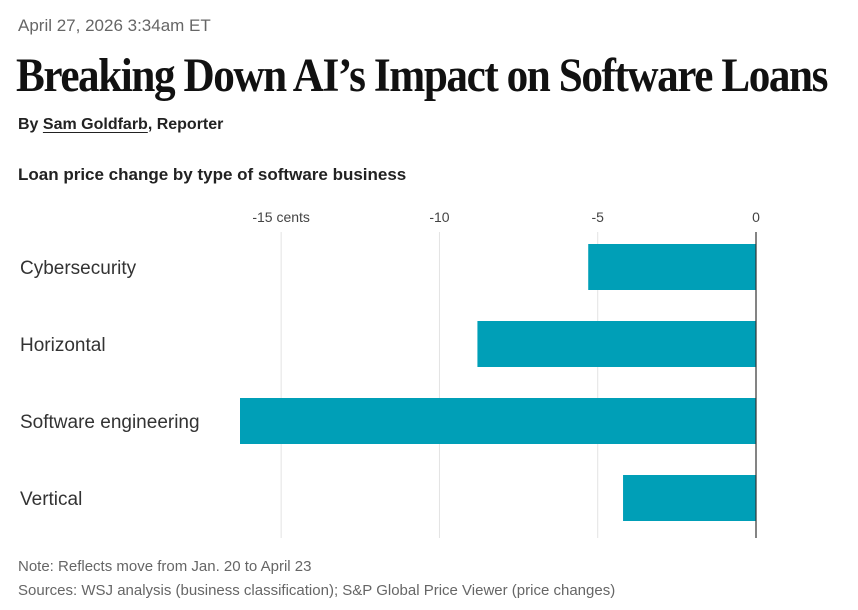 This screenshot has width=858, height=610. What do you see at coordinates (78, 268) in the screenshot?
I see `category-label: Cybersecurity` at bounding box center [78, 268].